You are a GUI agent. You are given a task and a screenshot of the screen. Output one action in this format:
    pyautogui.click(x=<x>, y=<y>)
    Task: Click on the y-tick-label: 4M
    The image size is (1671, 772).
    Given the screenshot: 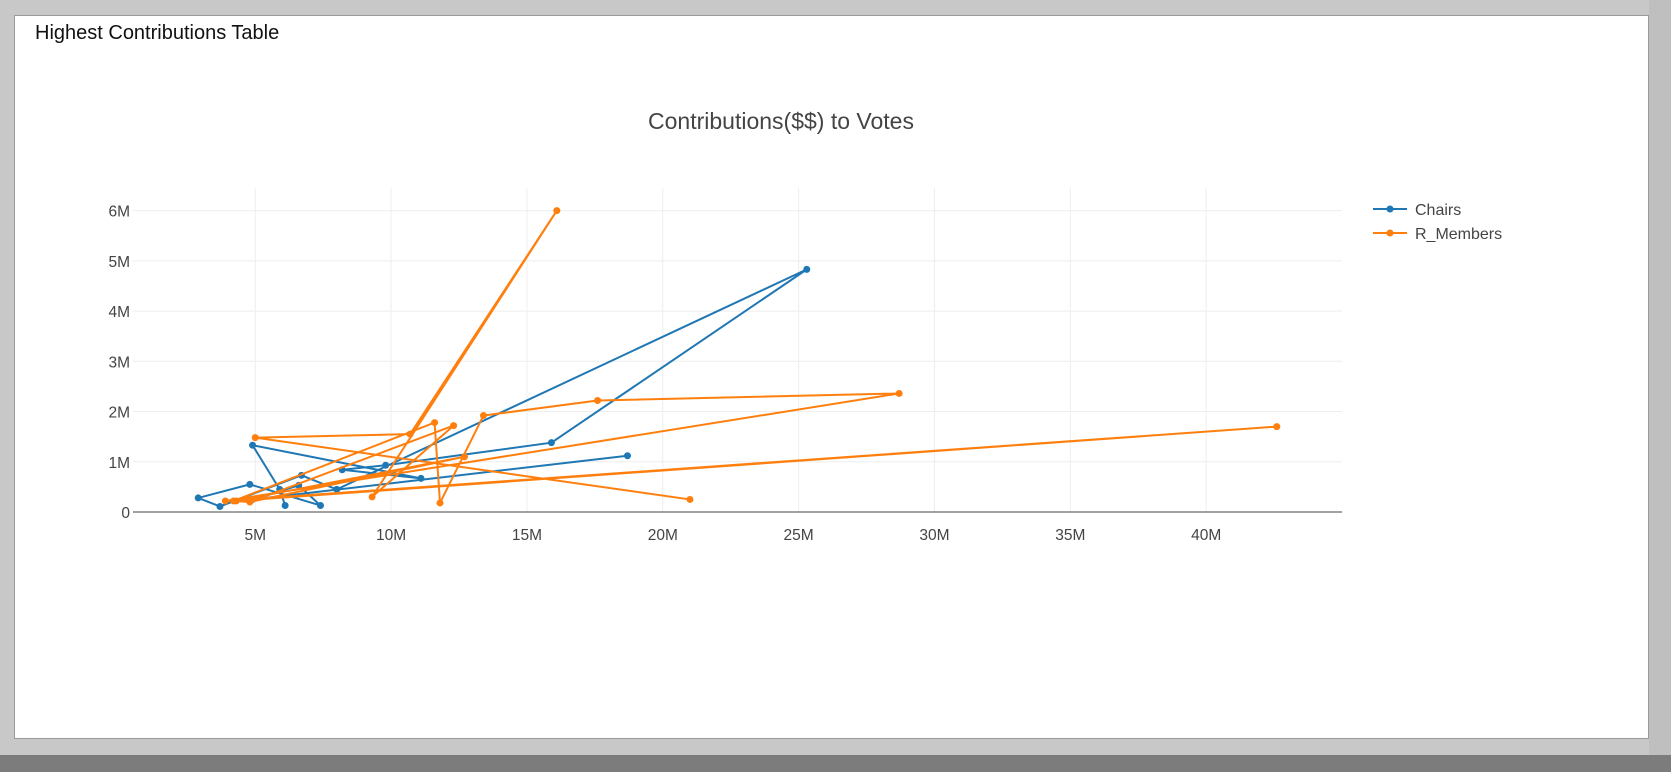 What is the action you would take?
    pyautogui.click(x=119, y=312)
    